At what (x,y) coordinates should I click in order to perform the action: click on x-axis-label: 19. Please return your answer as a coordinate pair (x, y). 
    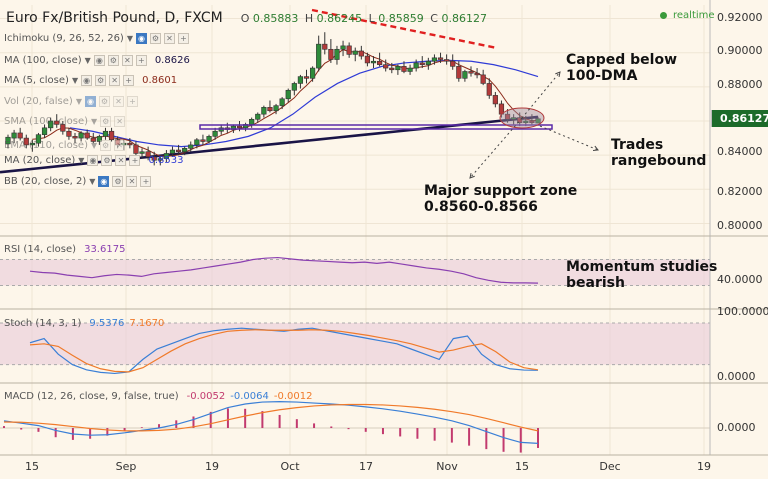
    Looking at the image, I should click on (704, 466).